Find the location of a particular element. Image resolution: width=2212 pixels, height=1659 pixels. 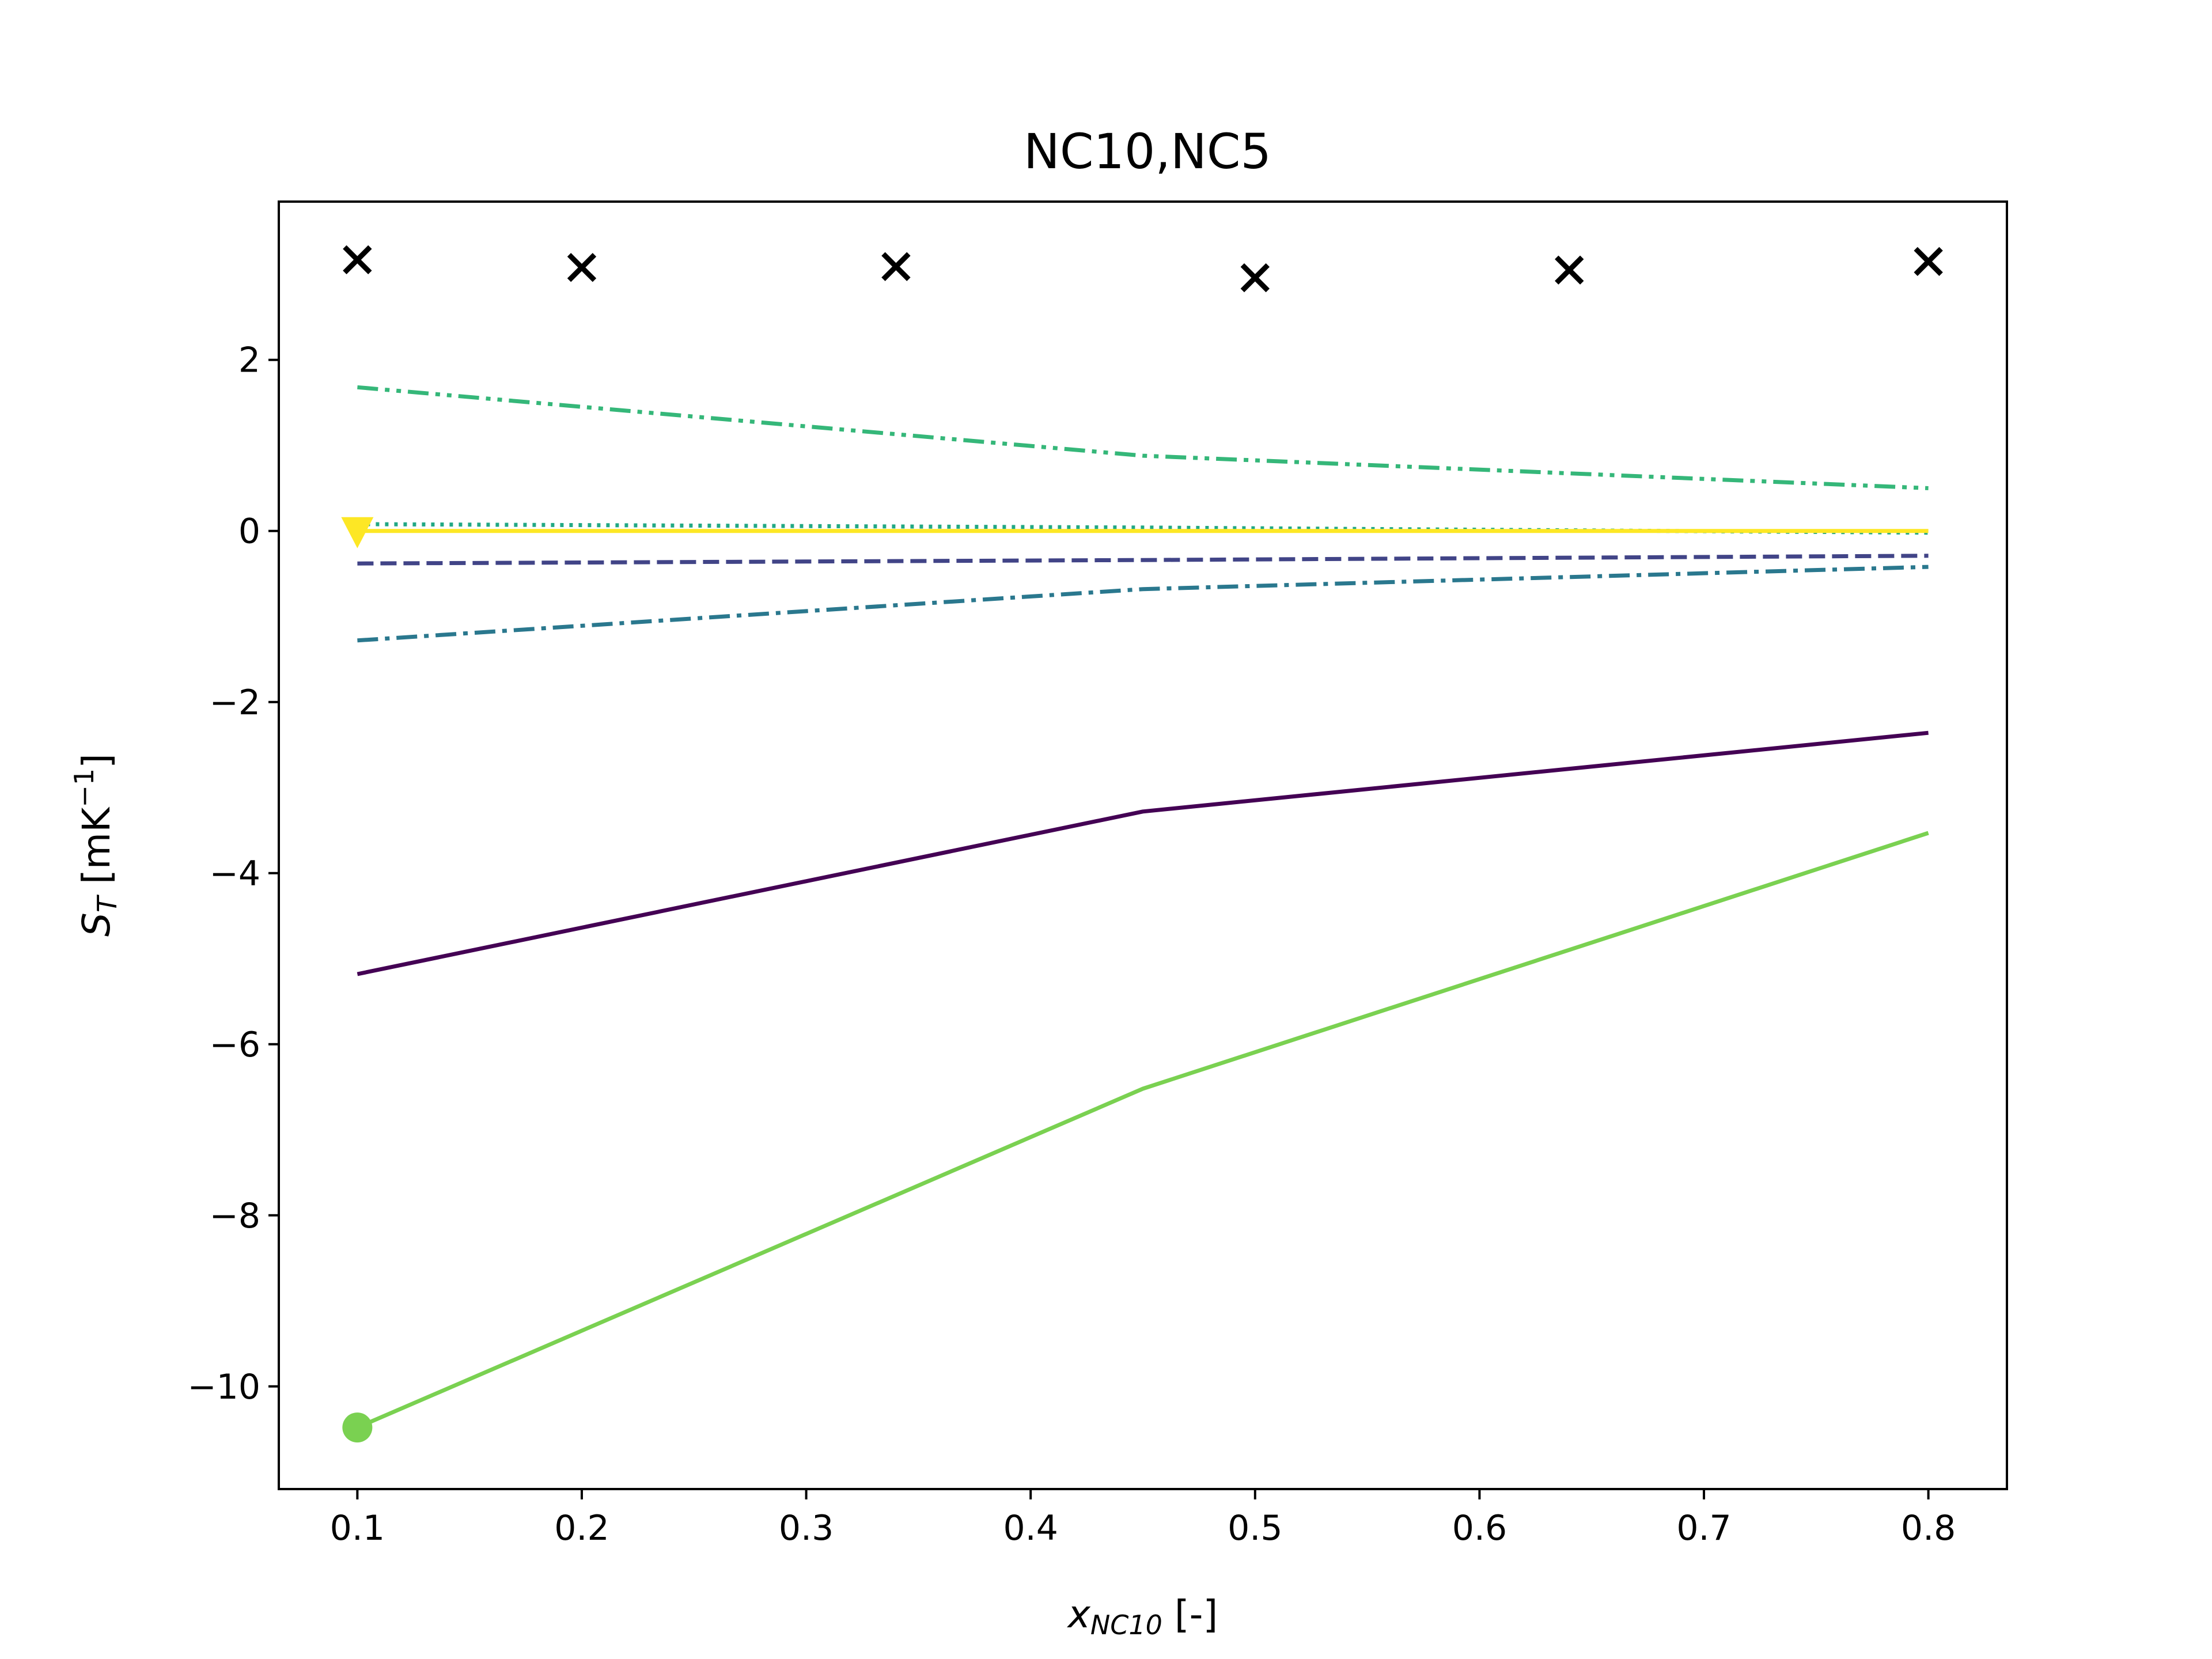

y-tick-label: −10 is located at coordinates (223, 1387).